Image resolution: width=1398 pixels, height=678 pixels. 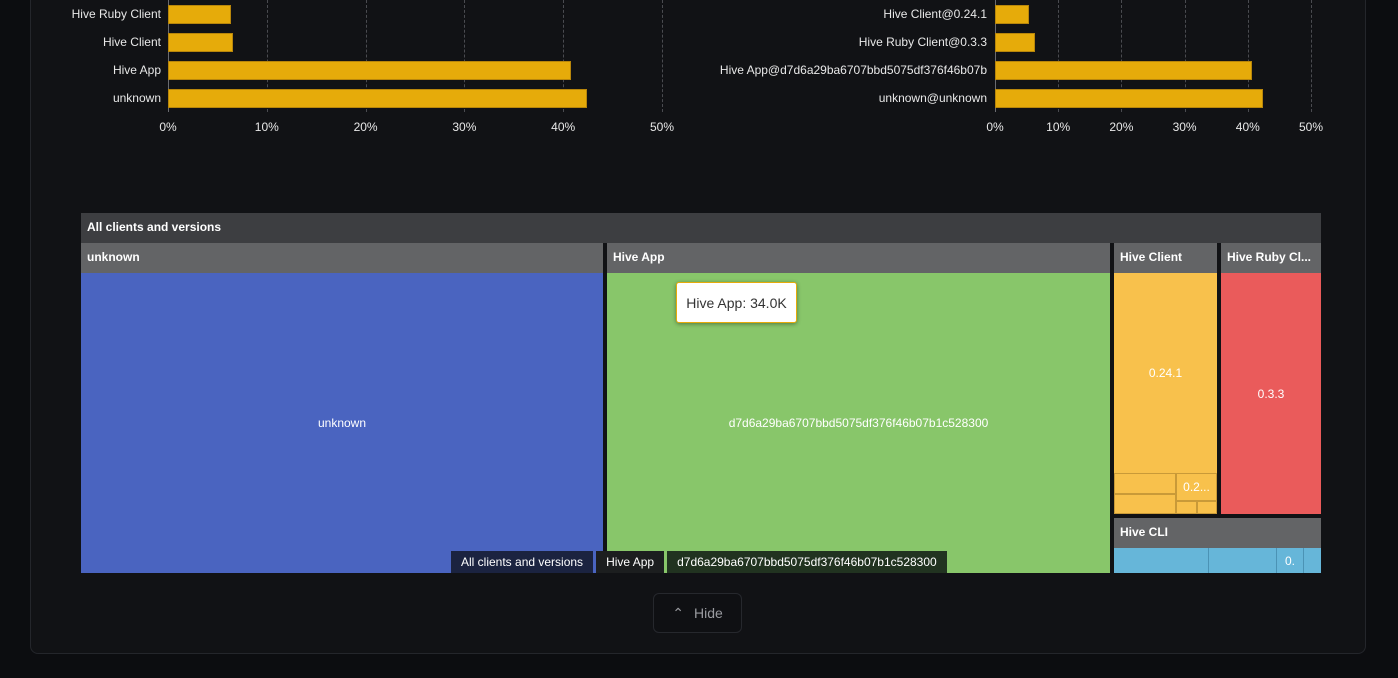 I want to click on breadcrumb-root: All clients and versions, so click(x=524, y=562).